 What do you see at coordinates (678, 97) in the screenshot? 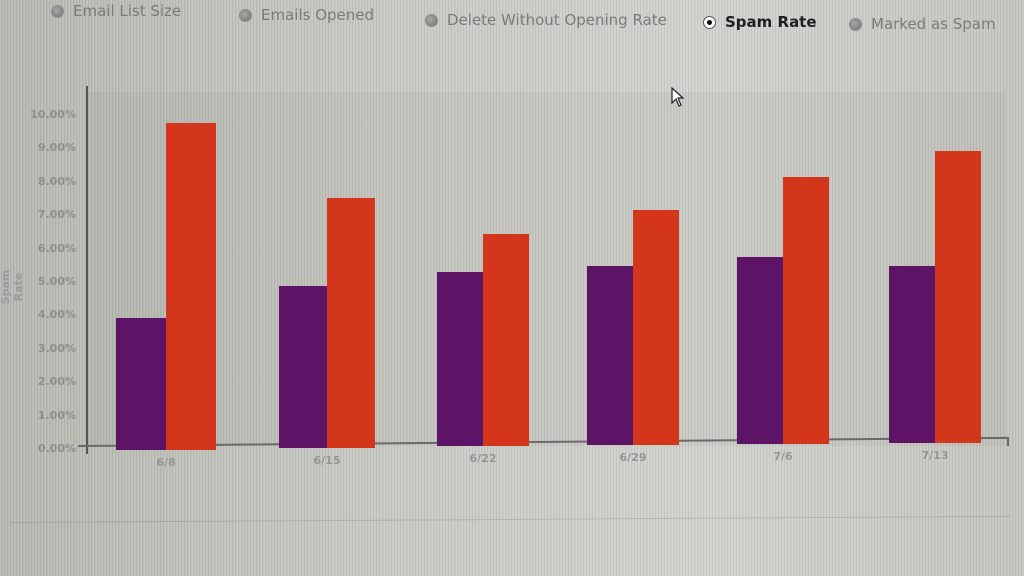
I see `mouse-cursor-icon` at bounding box center [678, 97].